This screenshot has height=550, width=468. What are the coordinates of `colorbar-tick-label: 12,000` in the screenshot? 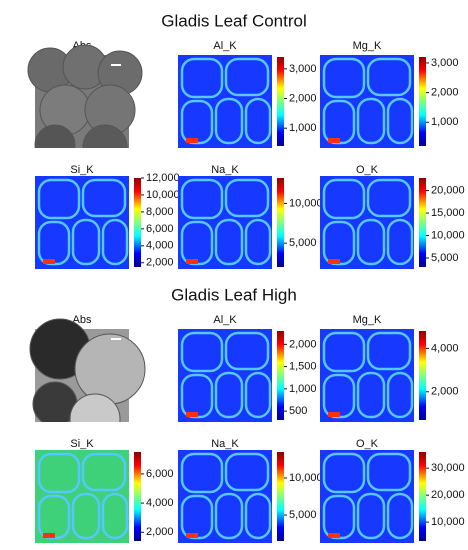 It's located at (163, 178).